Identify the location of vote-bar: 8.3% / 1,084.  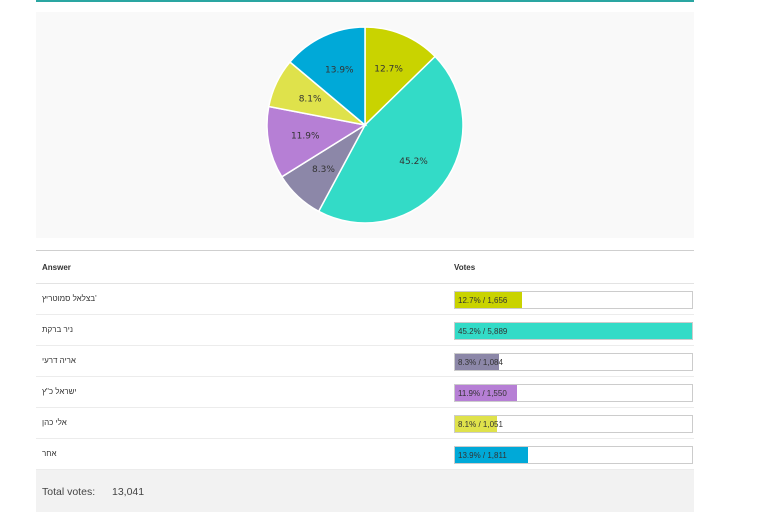
(573, 362).